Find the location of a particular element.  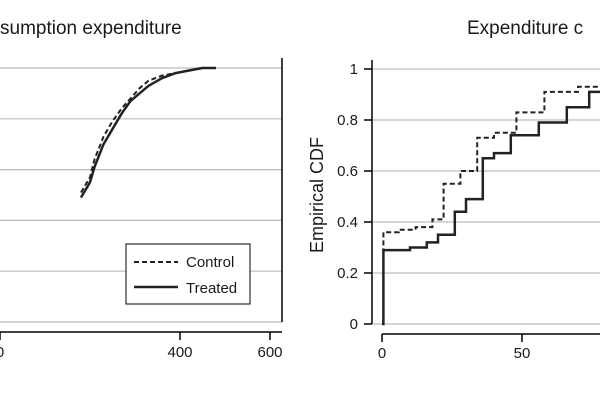

left-series-treated is located at coordinates (147, 132).